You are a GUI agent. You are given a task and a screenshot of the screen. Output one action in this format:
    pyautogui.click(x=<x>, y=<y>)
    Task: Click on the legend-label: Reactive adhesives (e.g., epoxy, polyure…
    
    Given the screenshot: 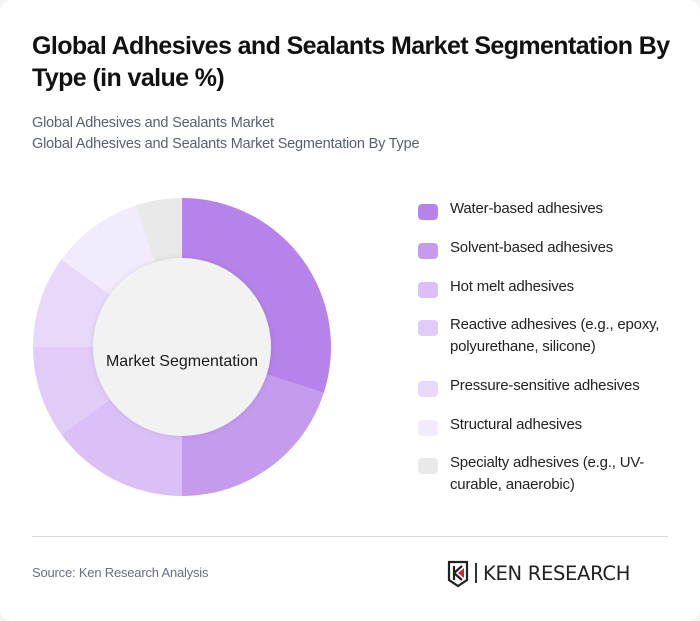 What is the action you would take?
    pyautogui.click(x=555, y=335)
    